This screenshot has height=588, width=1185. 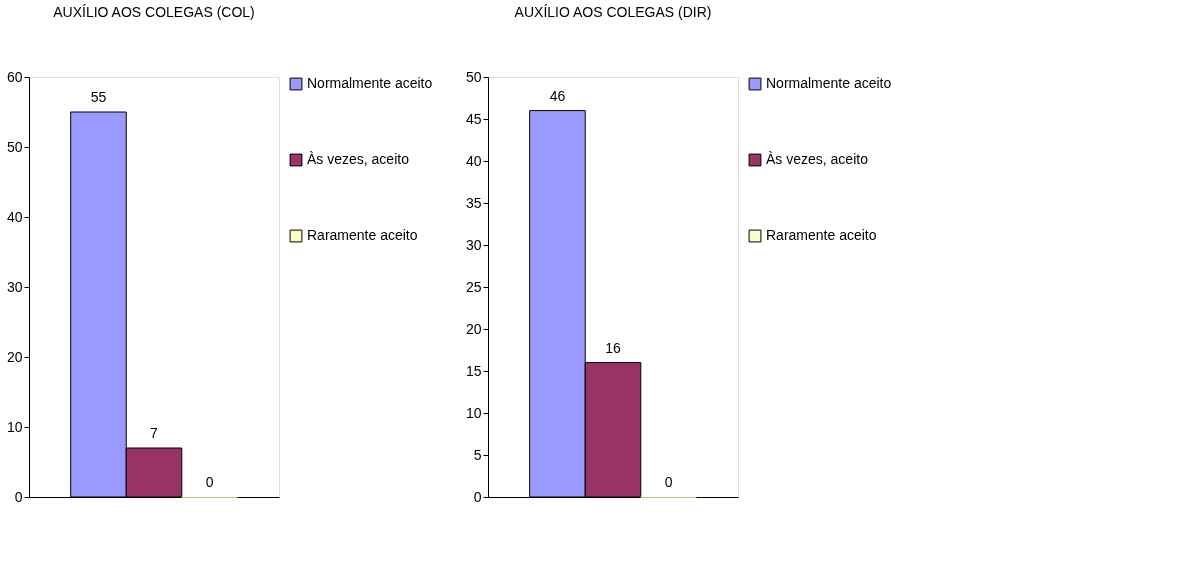 I want to click on y-tick-label: 25, so click(x=473, y=286).